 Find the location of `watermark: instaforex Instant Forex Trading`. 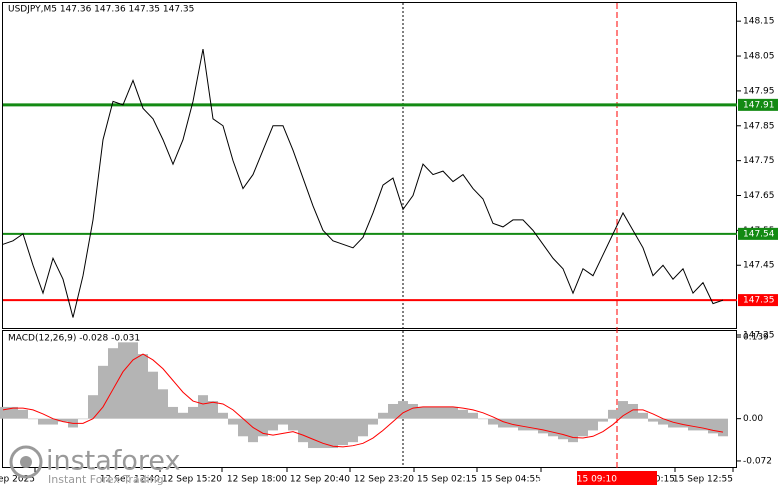

watermark: instaforex Instant Forex Trading is located at coordinates (95, 465).